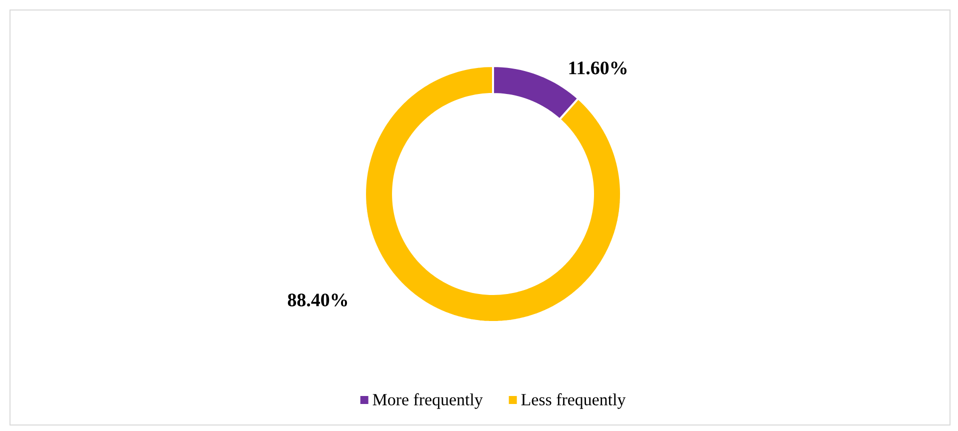 The width and height of the screenshot is (958, 431). I want to click on legend-label: More frequently, so click(427, 401).